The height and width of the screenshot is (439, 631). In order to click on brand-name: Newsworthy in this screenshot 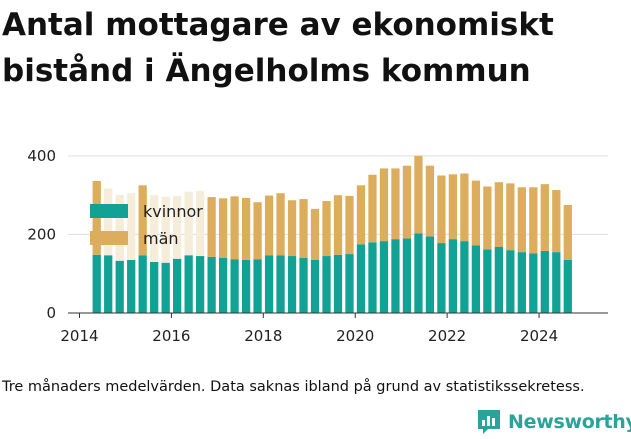, I will do `click(569, 422)`.